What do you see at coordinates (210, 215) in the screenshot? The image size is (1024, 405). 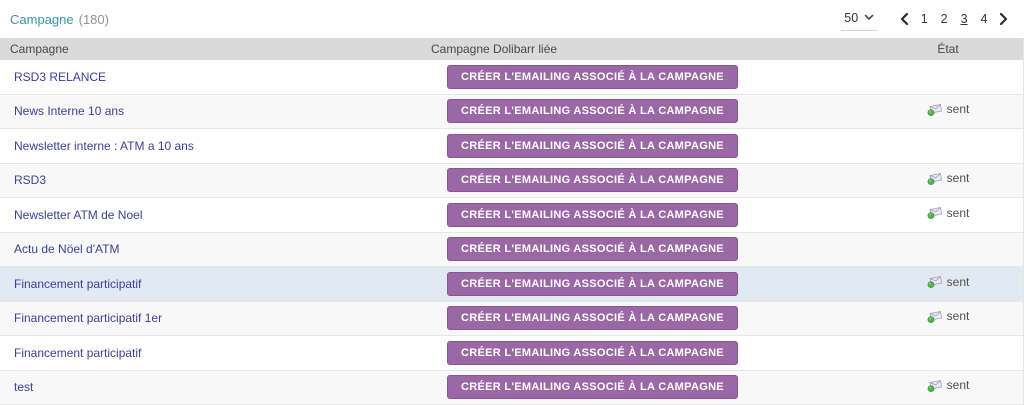 I see `campaign-name-cell: Newsletter ATM de Noel` at bounding box center [210, 215].